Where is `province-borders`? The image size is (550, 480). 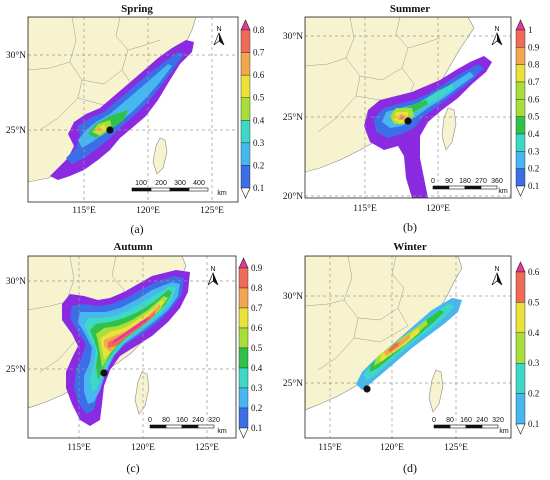 province-borders is located at coordinates (357, 313).